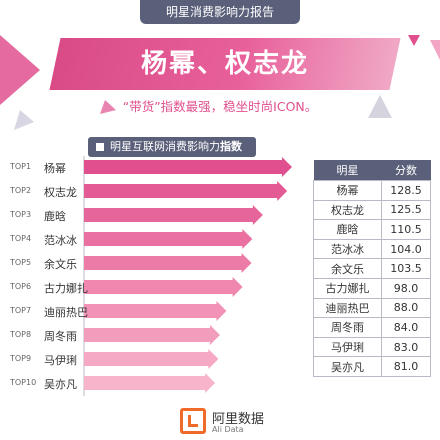 The width and height of the screenshot is (440, 440). I want to click on rank-row: TOP4 范冰冰, so click(54, 240).